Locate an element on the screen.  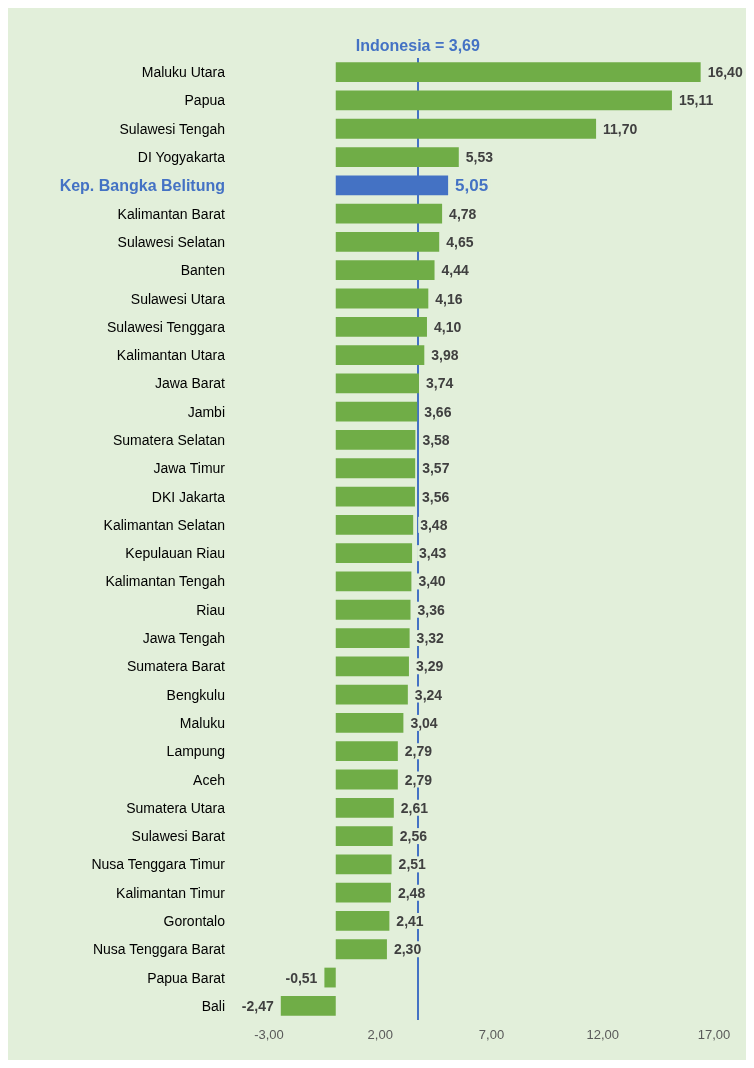
y-tick-label: Jawa Tengah is located at coordinates (183, 638).